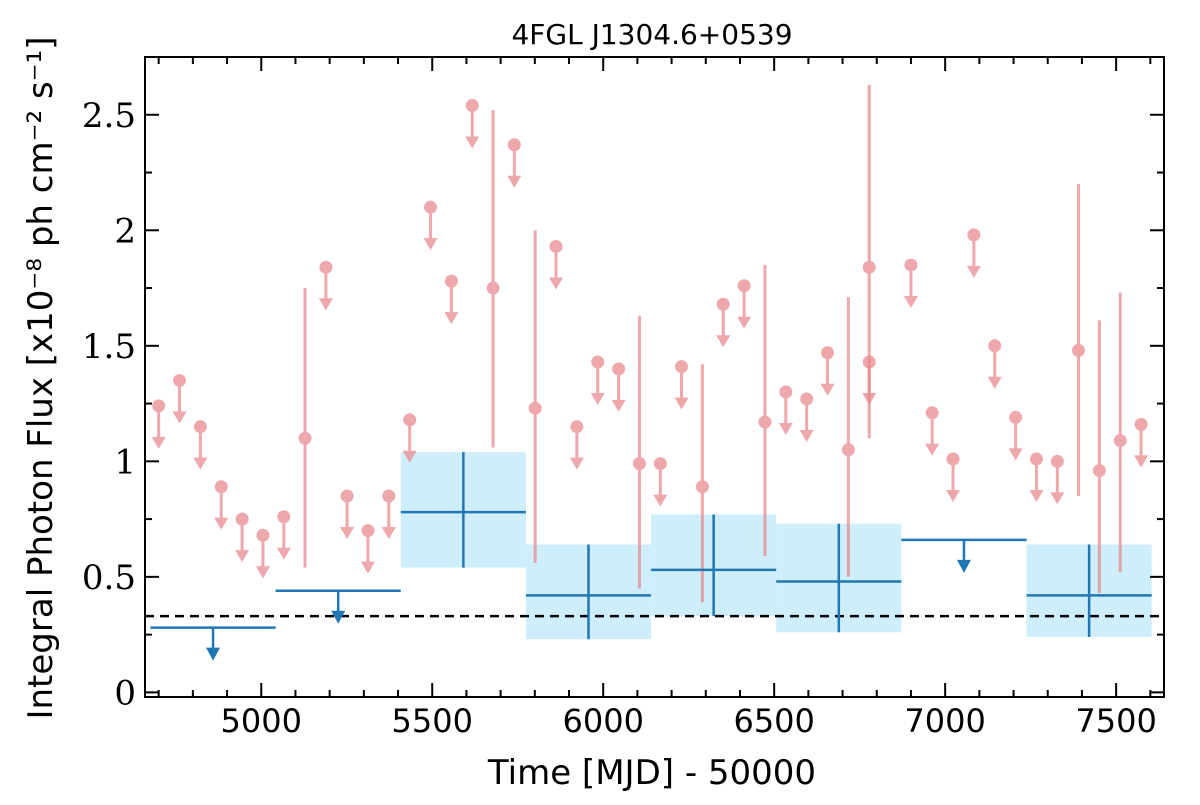  I want to click on chart-title: 4FGL J1304.6+0539, so click(651, 34).